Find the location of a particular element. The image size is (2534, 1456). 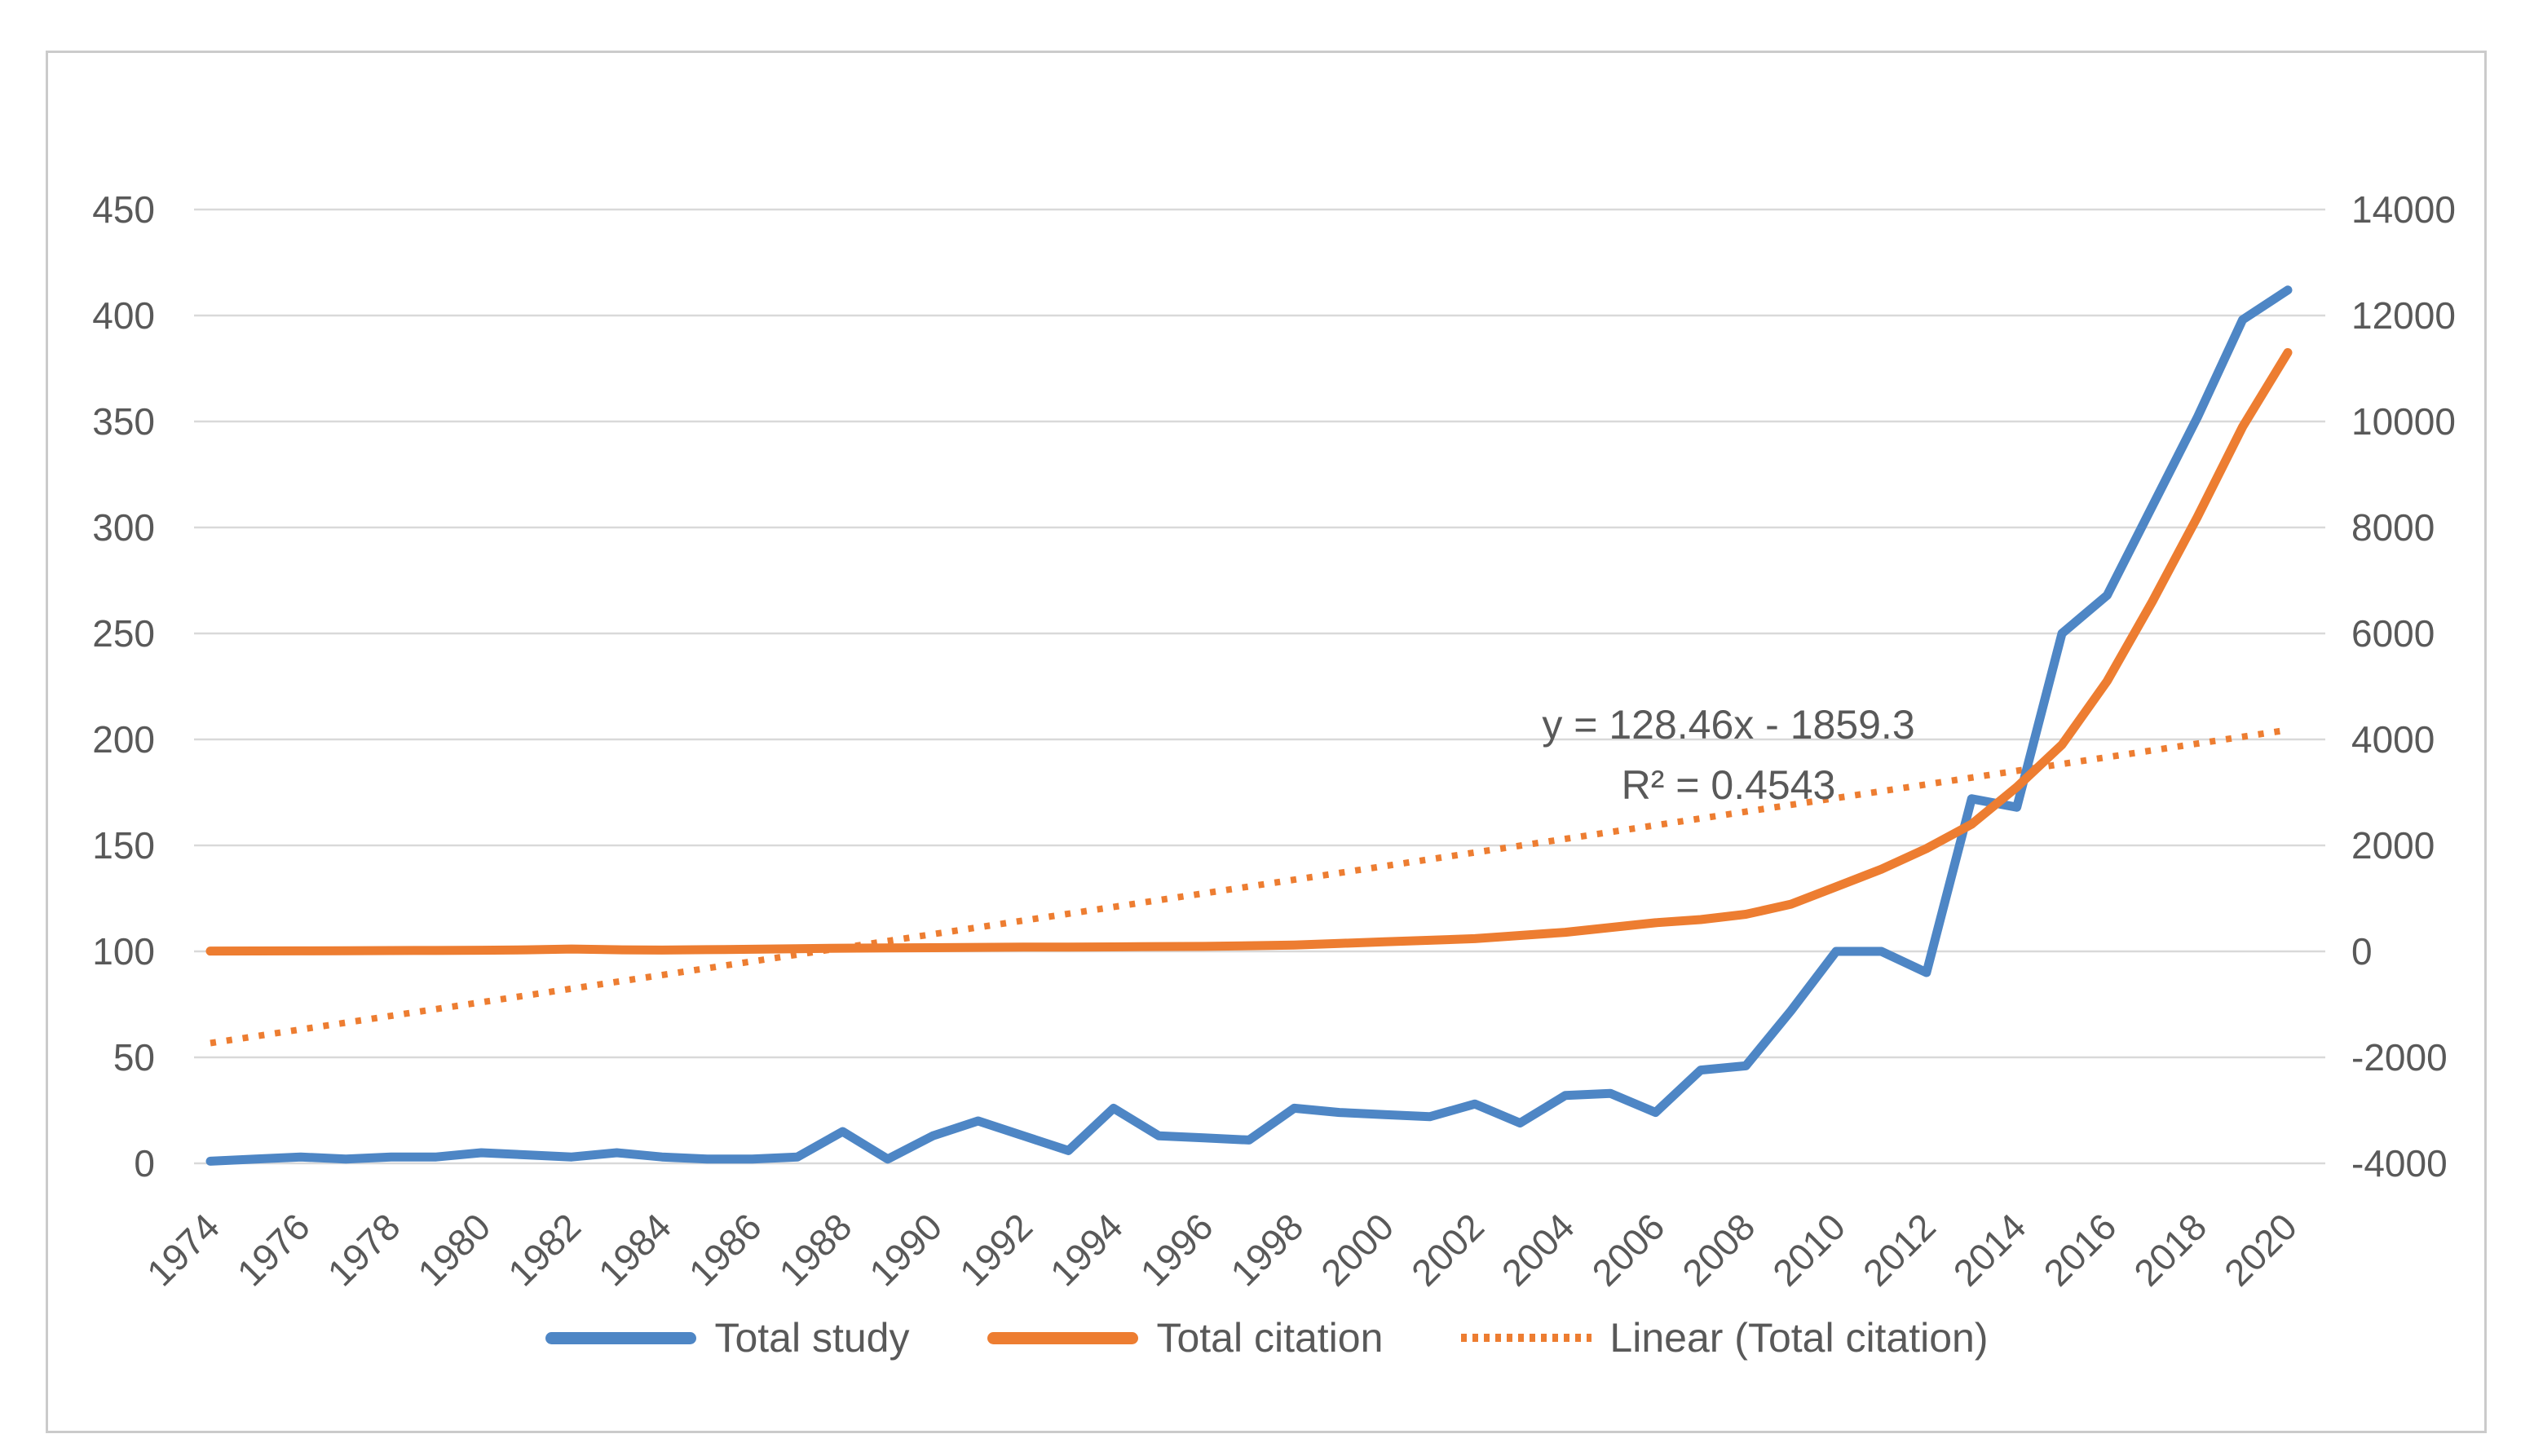

legend-item-total-study: Total study is located at coordinates (727, 1338).